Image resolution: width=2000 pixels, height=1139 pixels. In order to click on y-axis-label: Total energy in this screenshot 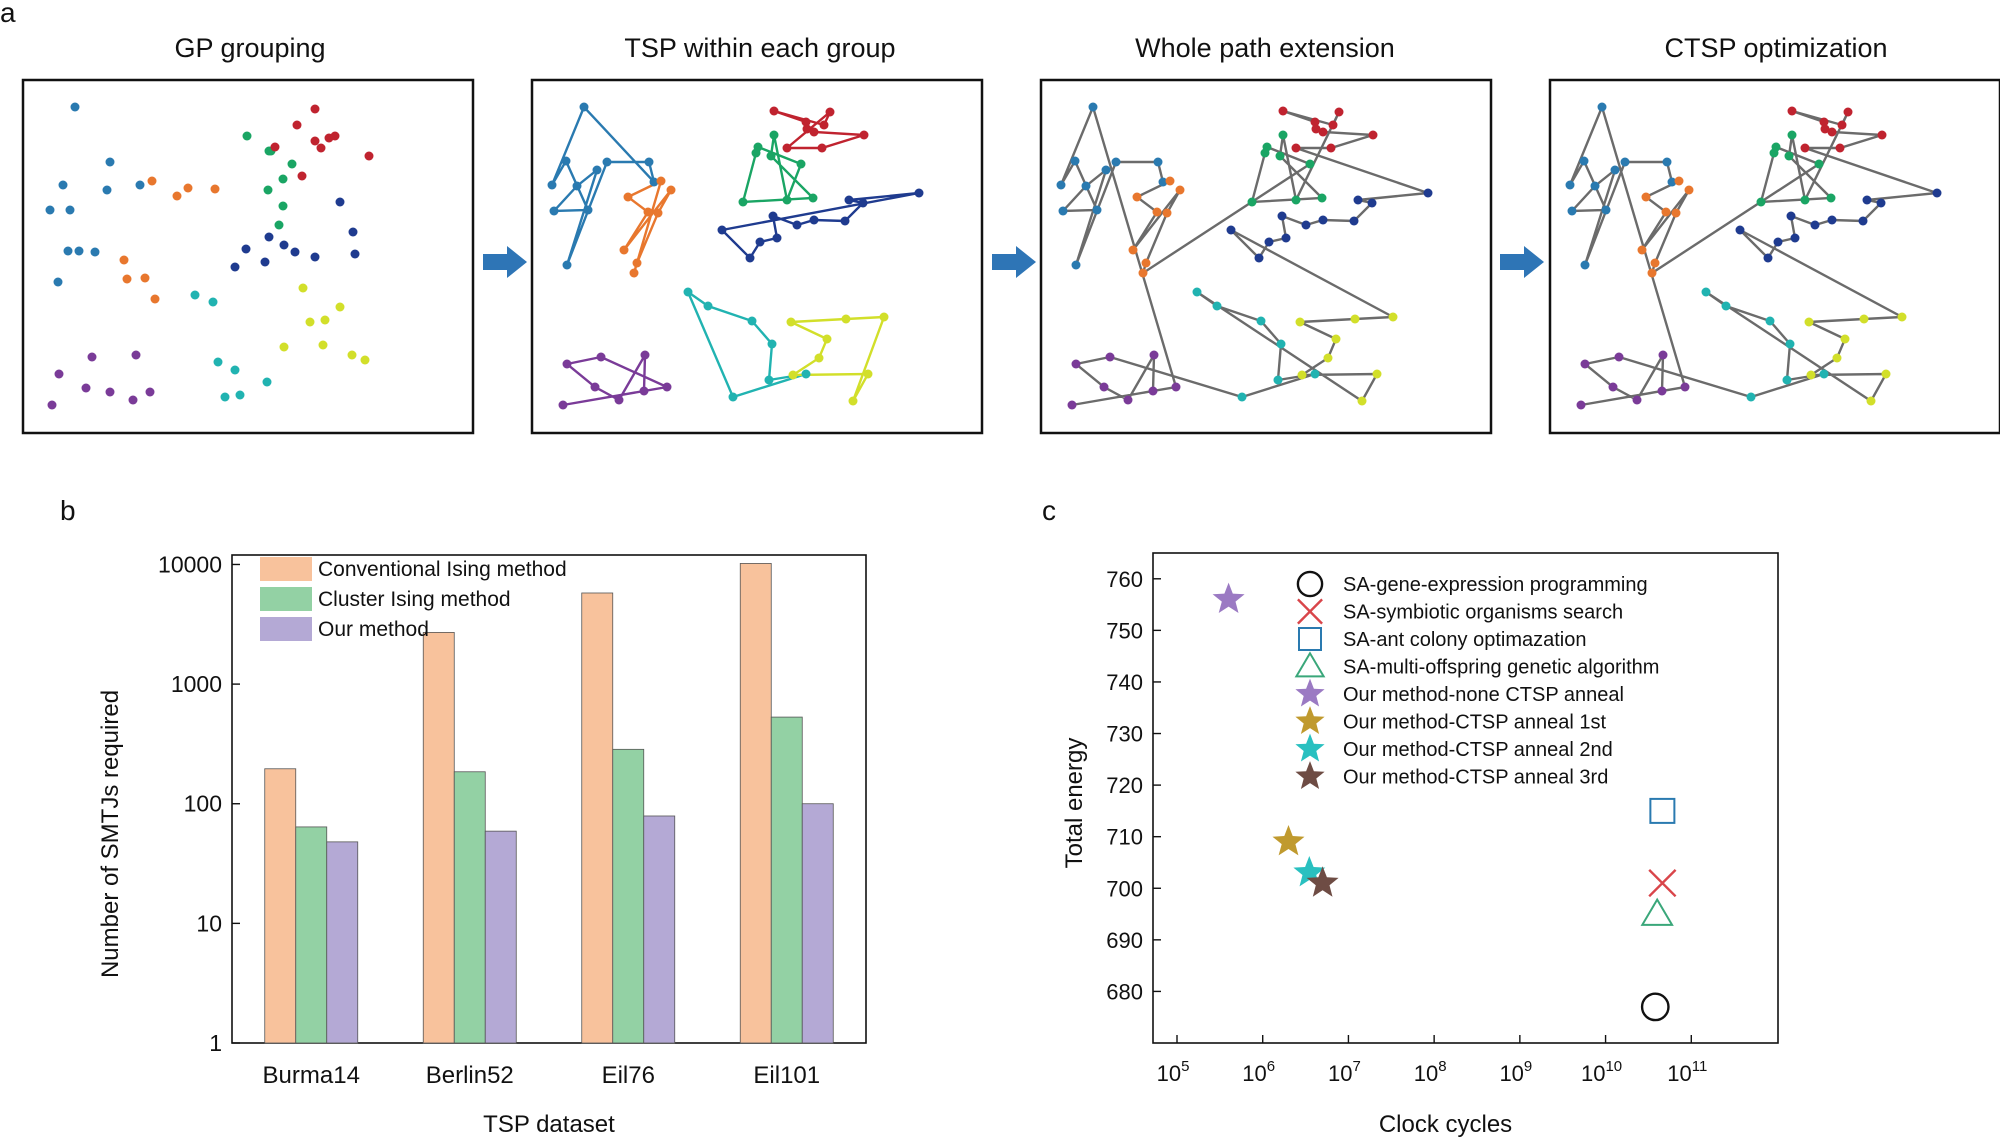, I will do `click(1074, 803)`.